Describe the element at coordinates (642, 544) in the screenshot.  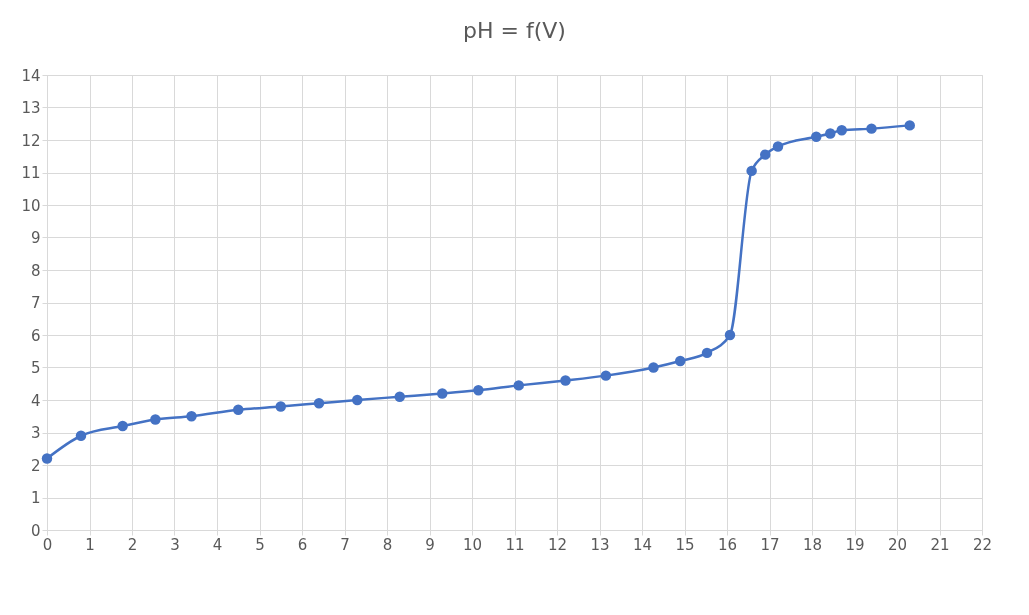
I see `x-tick-label: 14` at that location.